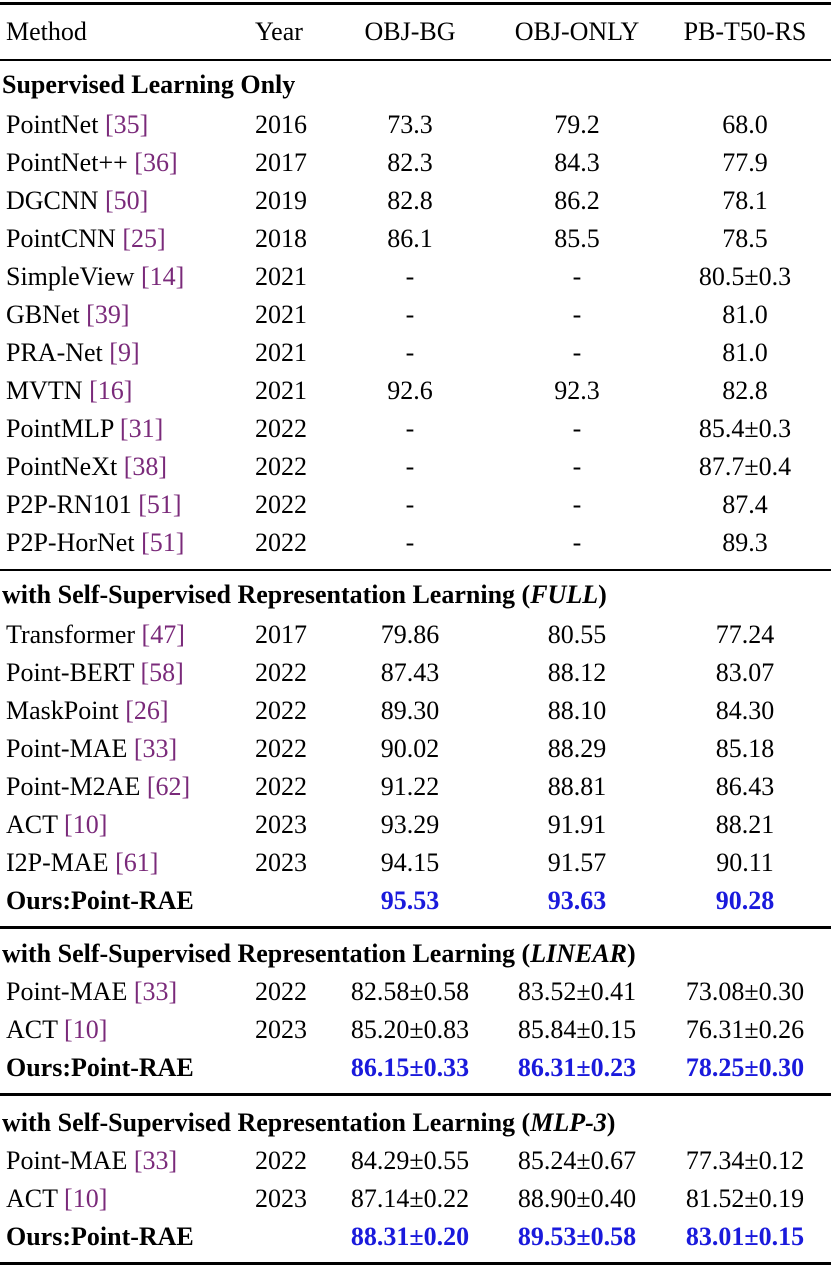 Image resolution: width=833 pixels, height=1269 pixels. Describe the element at coordinates (281, 862) in the screenshot. I see `year-cell: 2023` at that location.